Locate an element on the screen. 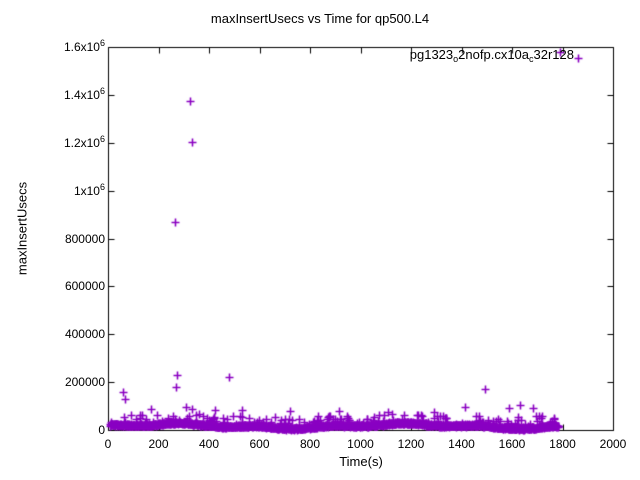  x-tick-label: 800 is located at coordinates (310, 444).